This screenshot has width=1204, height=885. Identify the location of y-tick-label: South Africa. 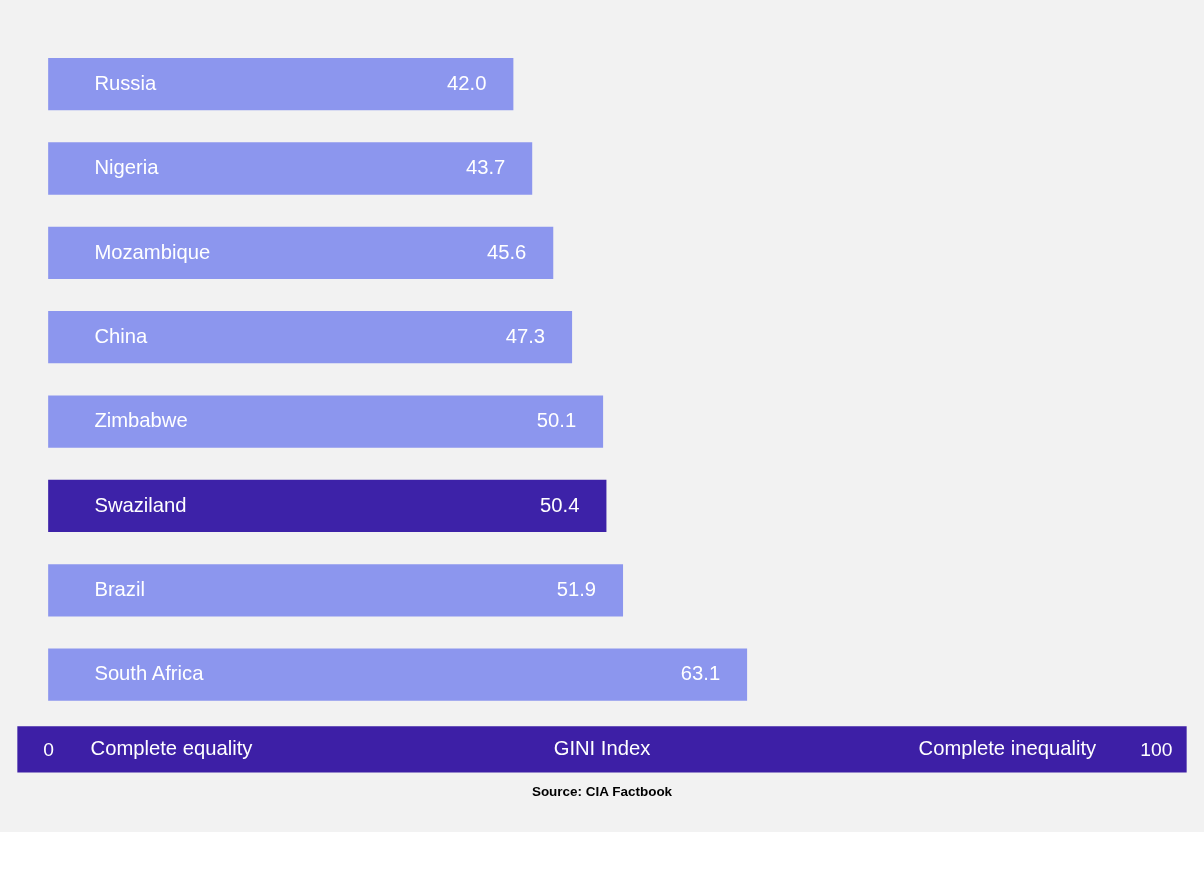
(149, 673).